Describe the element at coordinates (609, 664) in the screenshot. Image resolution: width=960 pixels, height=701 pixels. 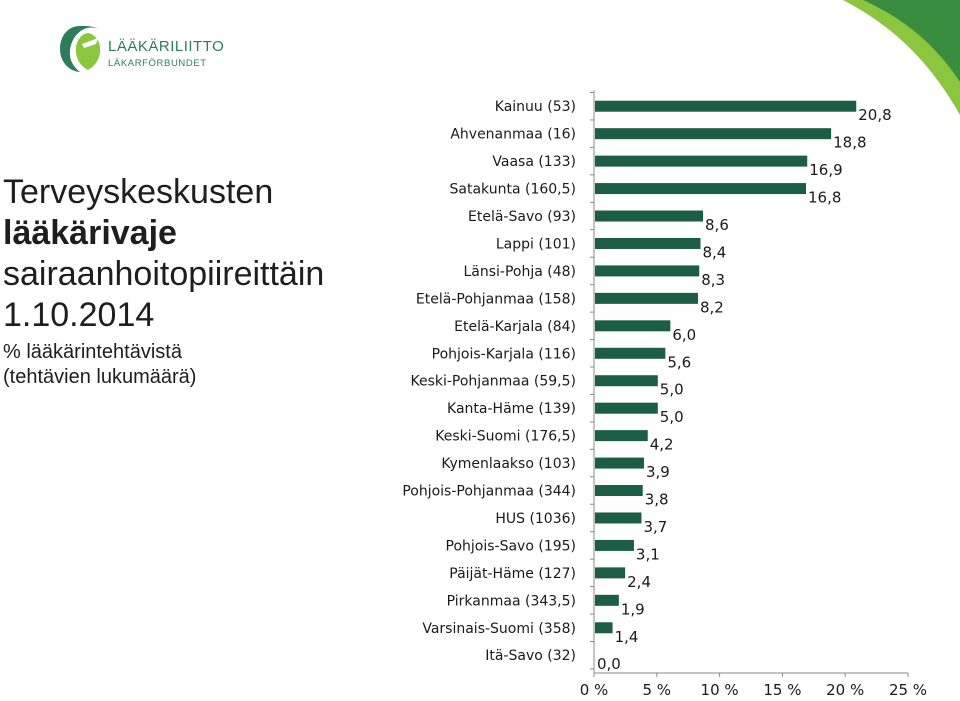
I see `data-label: 0,0` at that location.